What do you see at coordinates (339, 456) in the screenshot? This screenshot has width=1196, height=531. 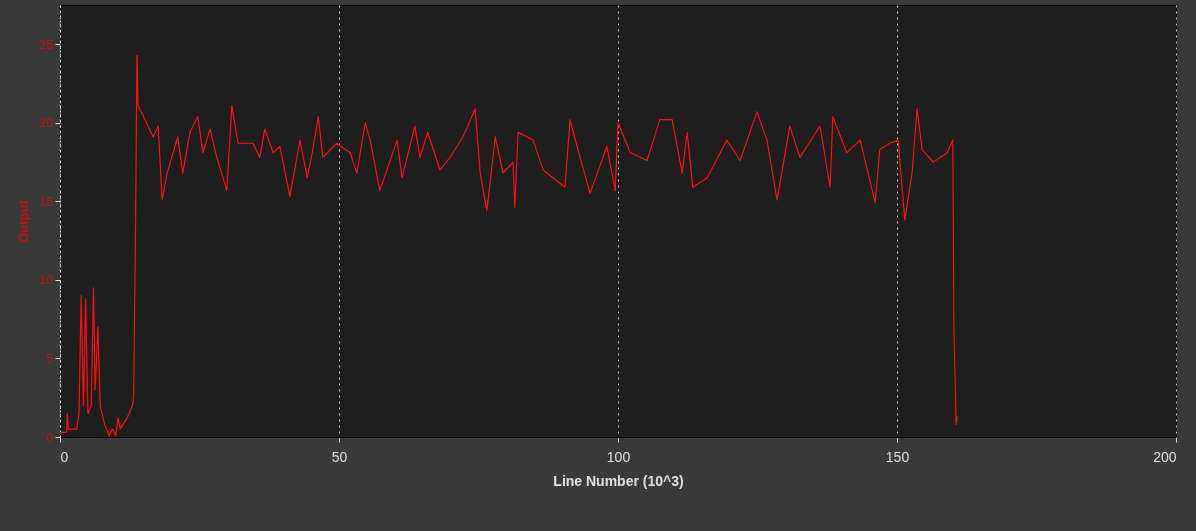 I see `x-tick-label: 50` at bounding box center [339, 456].